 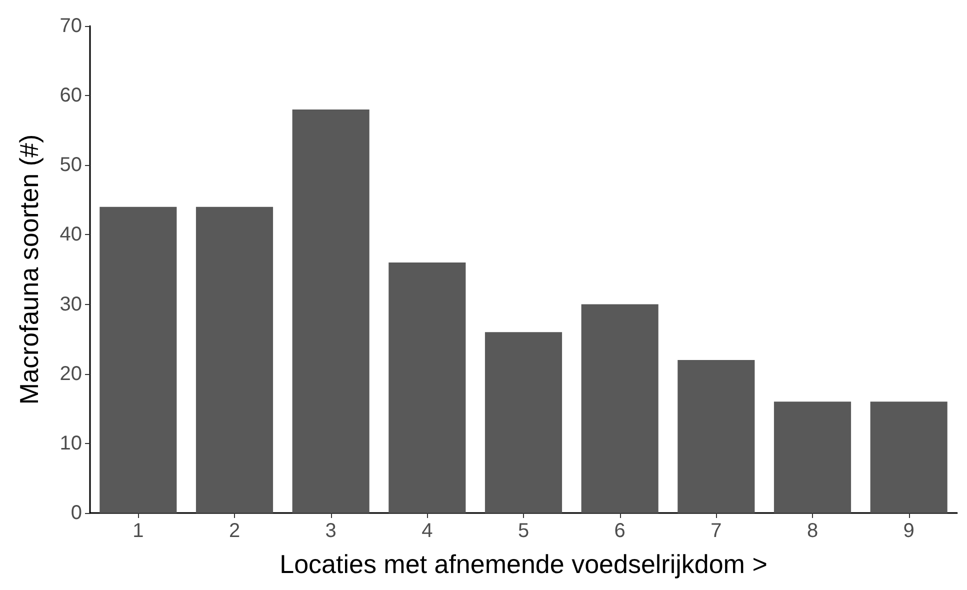 What do you see at coordinates (908, 531) in the screenshot?
I see `x-tick-label: 9` at bounding box center [908, 531].